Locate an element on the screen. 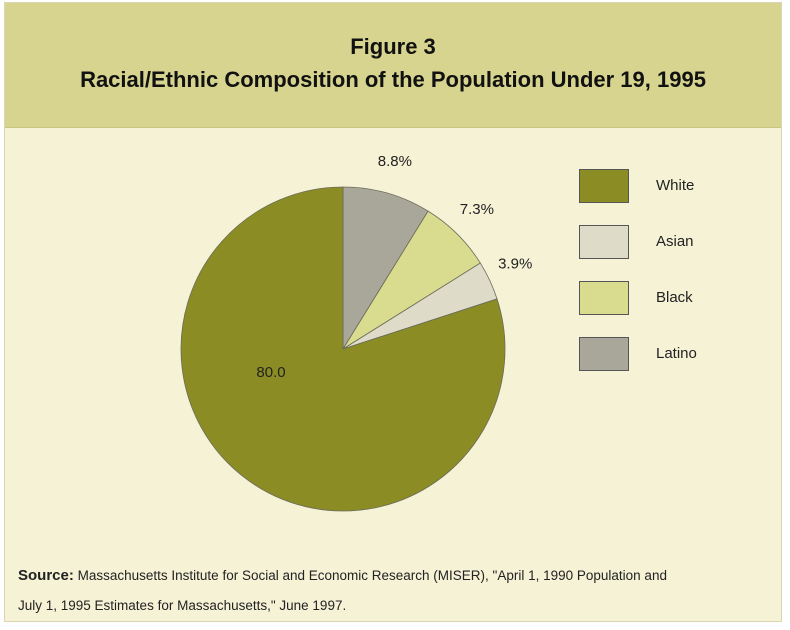 This screenshot has width=790, height=630. legend-label-black: Black is located at coordinates (674, 297).